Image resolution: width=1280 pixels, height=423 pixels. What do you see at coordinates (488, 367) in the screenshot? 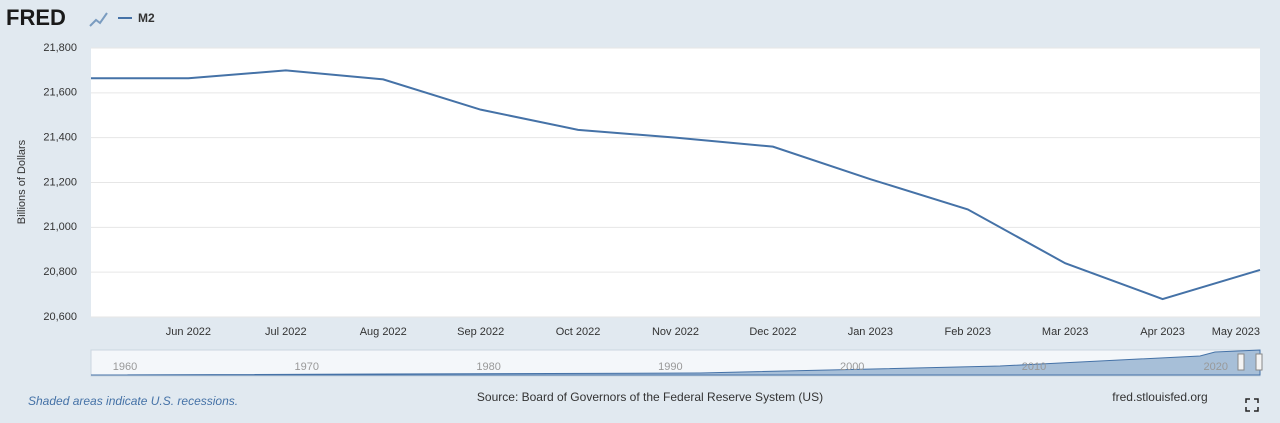
I see `navigator-label: 1980` at bounding box center [488, 367].